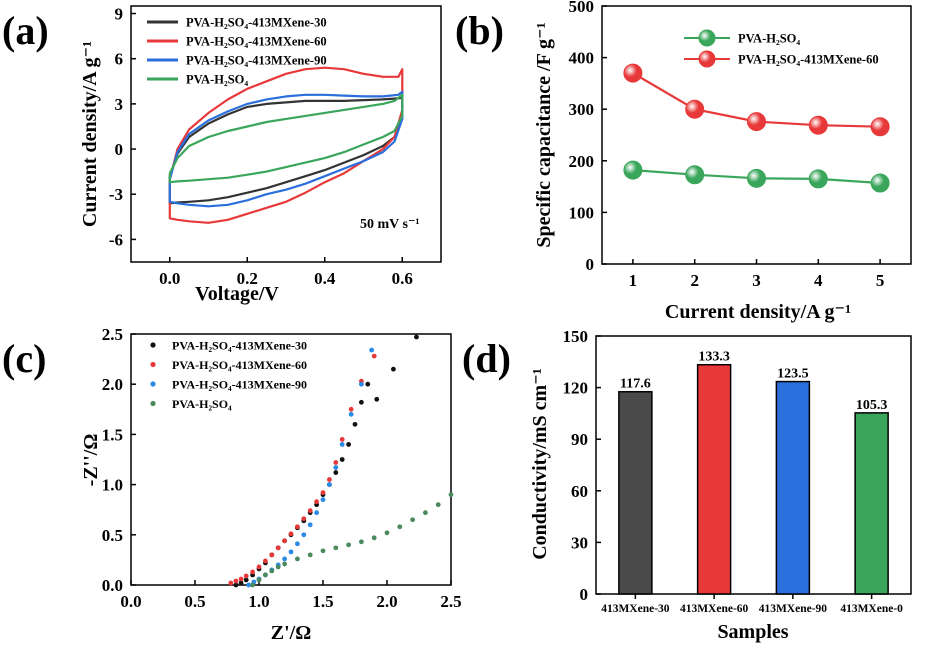 Image resolution: width=941 pixels, height=646 pixels. Describe the element at coordinates (635, 609) in the screenshot. I see `chart-d-category-label-0: 413MXene-30` at that location.